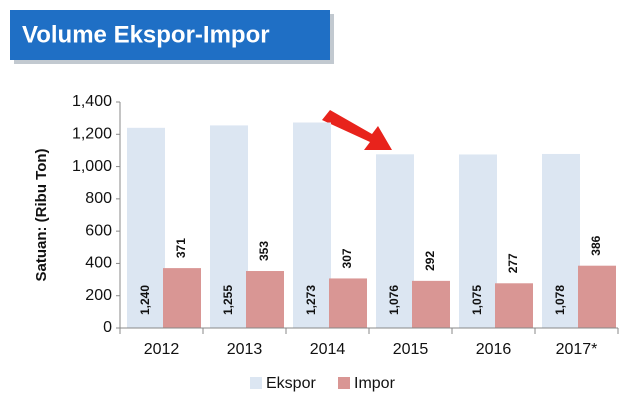 The width and height of the screenshot is (640, 410). Describe the element at coordinates (357, 130) in the screenshot. I see `annotation-arrow` at that location.